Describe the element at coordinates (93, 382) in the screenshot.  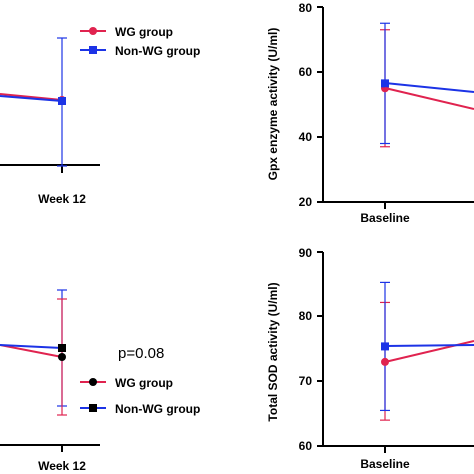
I see `legend-marker-wg-bottom-left` at that location.